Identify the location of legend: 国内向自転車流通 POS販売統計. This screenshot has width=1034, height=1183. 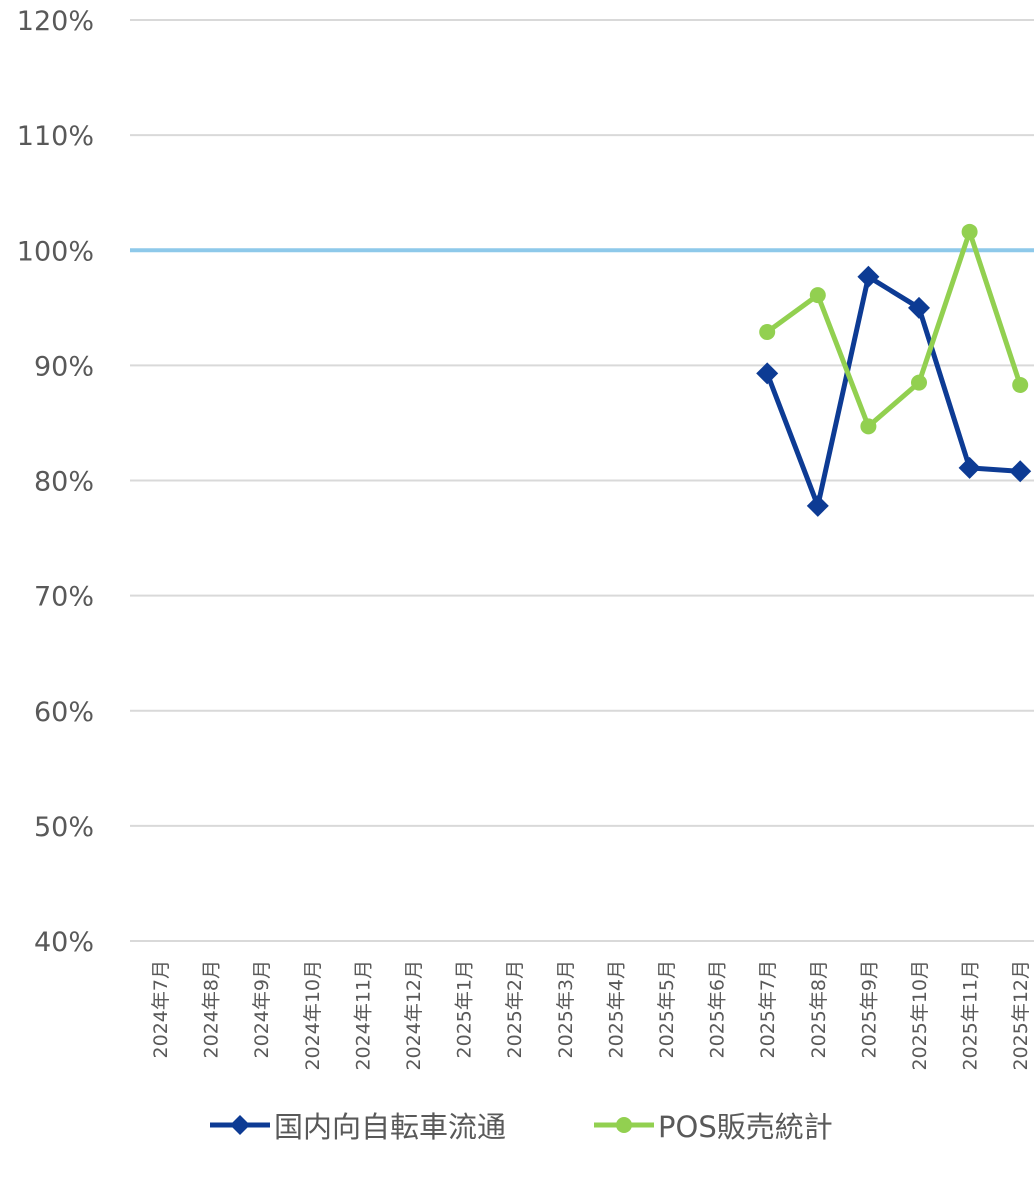
(517, 1125).